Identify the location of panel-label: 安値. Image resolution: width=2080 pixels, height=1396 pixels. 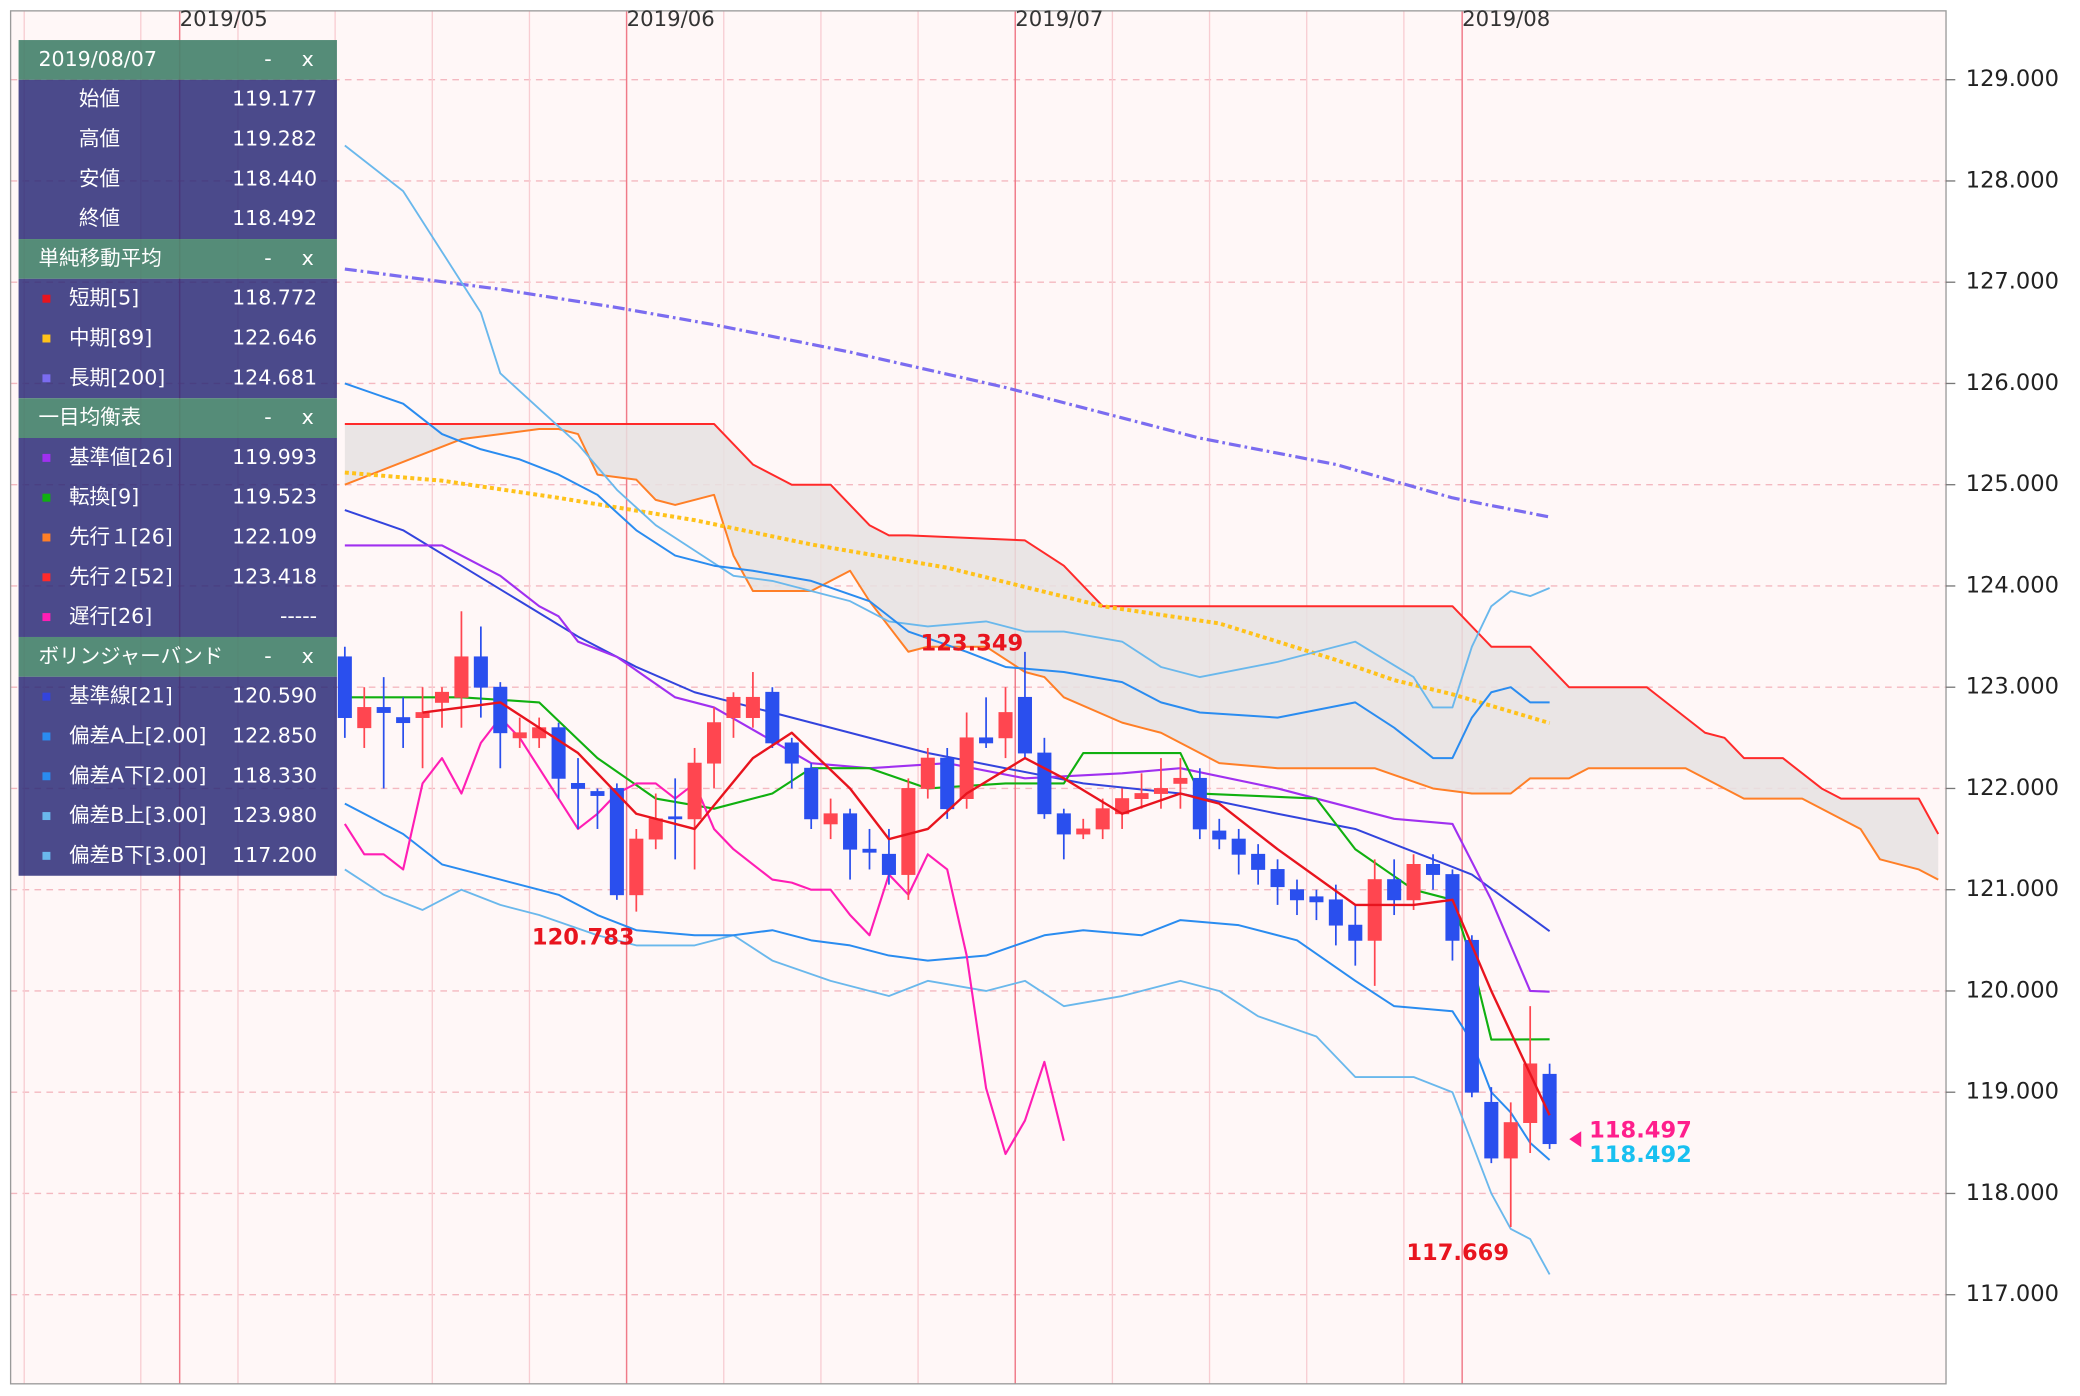
(99, 178).